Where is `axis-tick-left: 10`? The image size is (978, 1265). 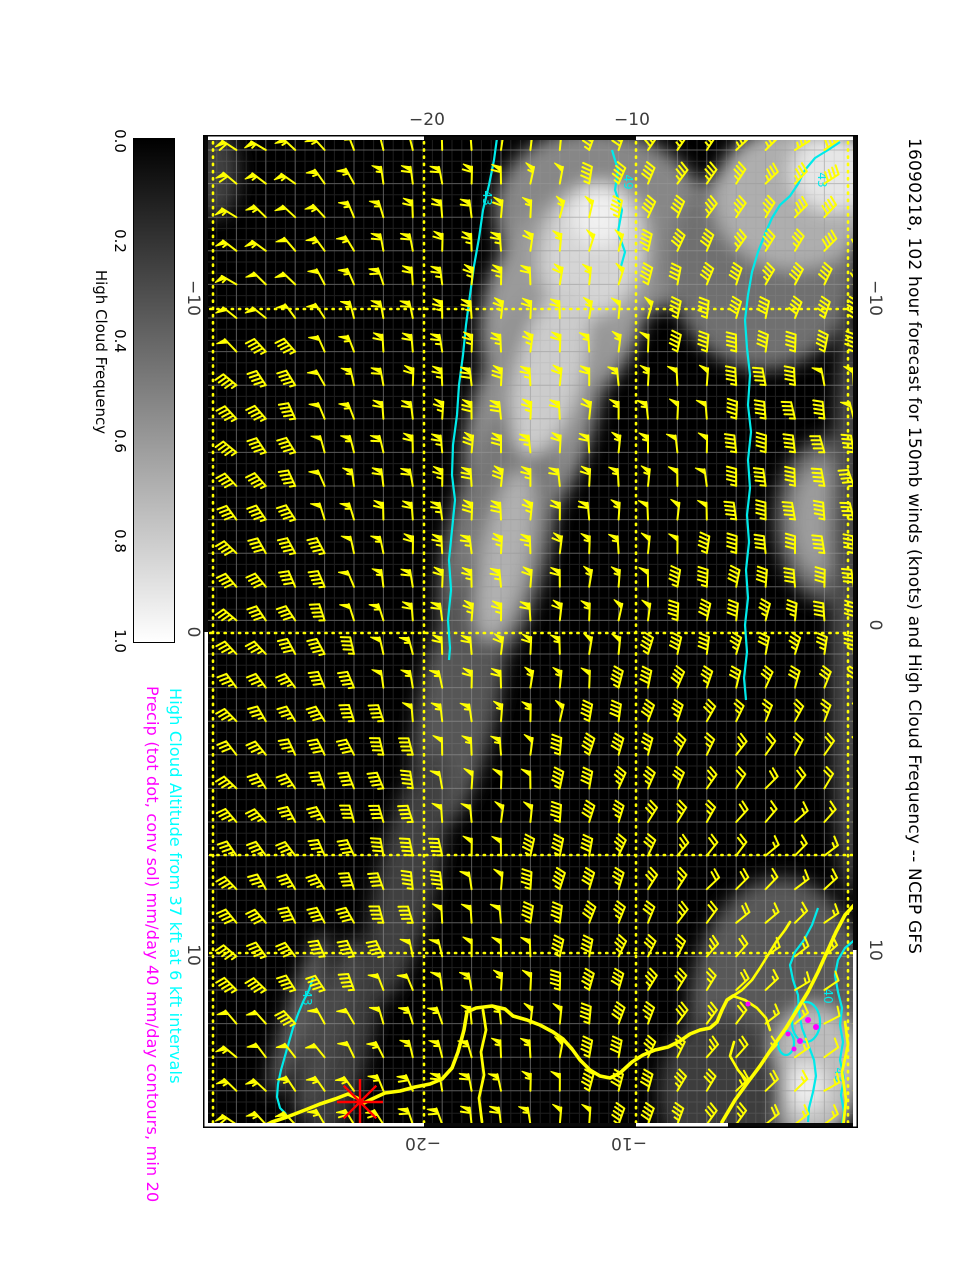
axis-tick-left: 10 is located at coordinates (193, 955).